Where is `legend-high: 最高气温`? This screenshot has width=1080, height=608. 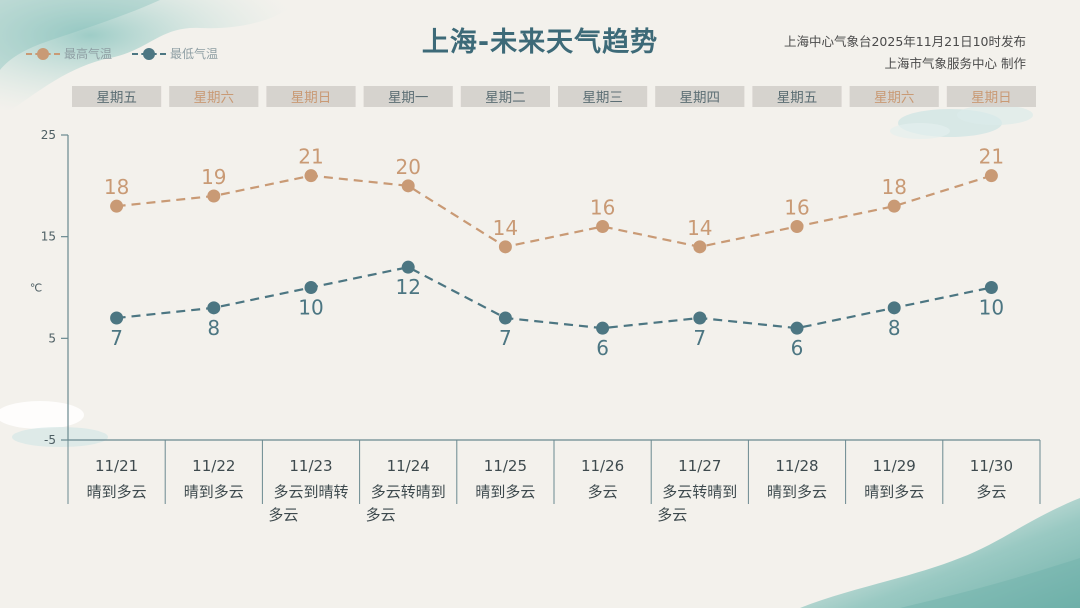
legend-high: 最高气温 is located at coordinates (69, 53).